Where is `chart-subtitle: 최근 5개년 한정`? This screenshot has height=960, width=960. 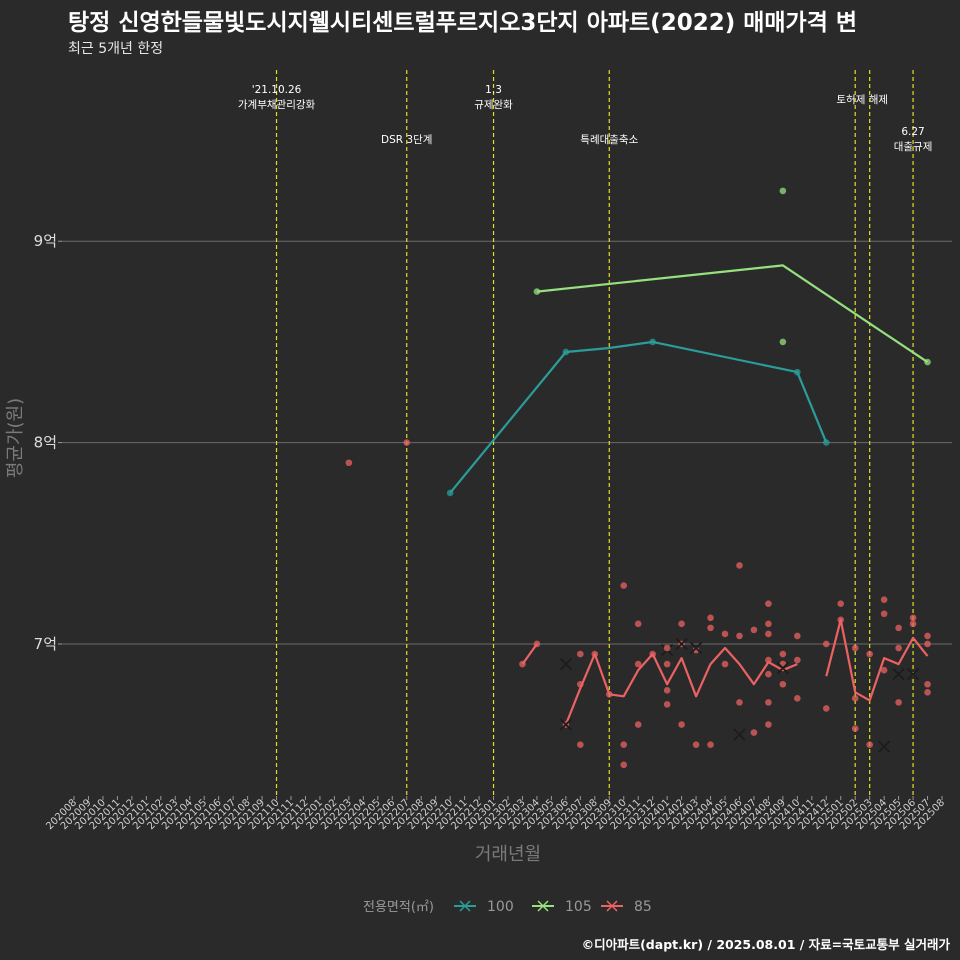
chart-subtitle: 최근 5개년 한정 is located at coordinates (116, 49).